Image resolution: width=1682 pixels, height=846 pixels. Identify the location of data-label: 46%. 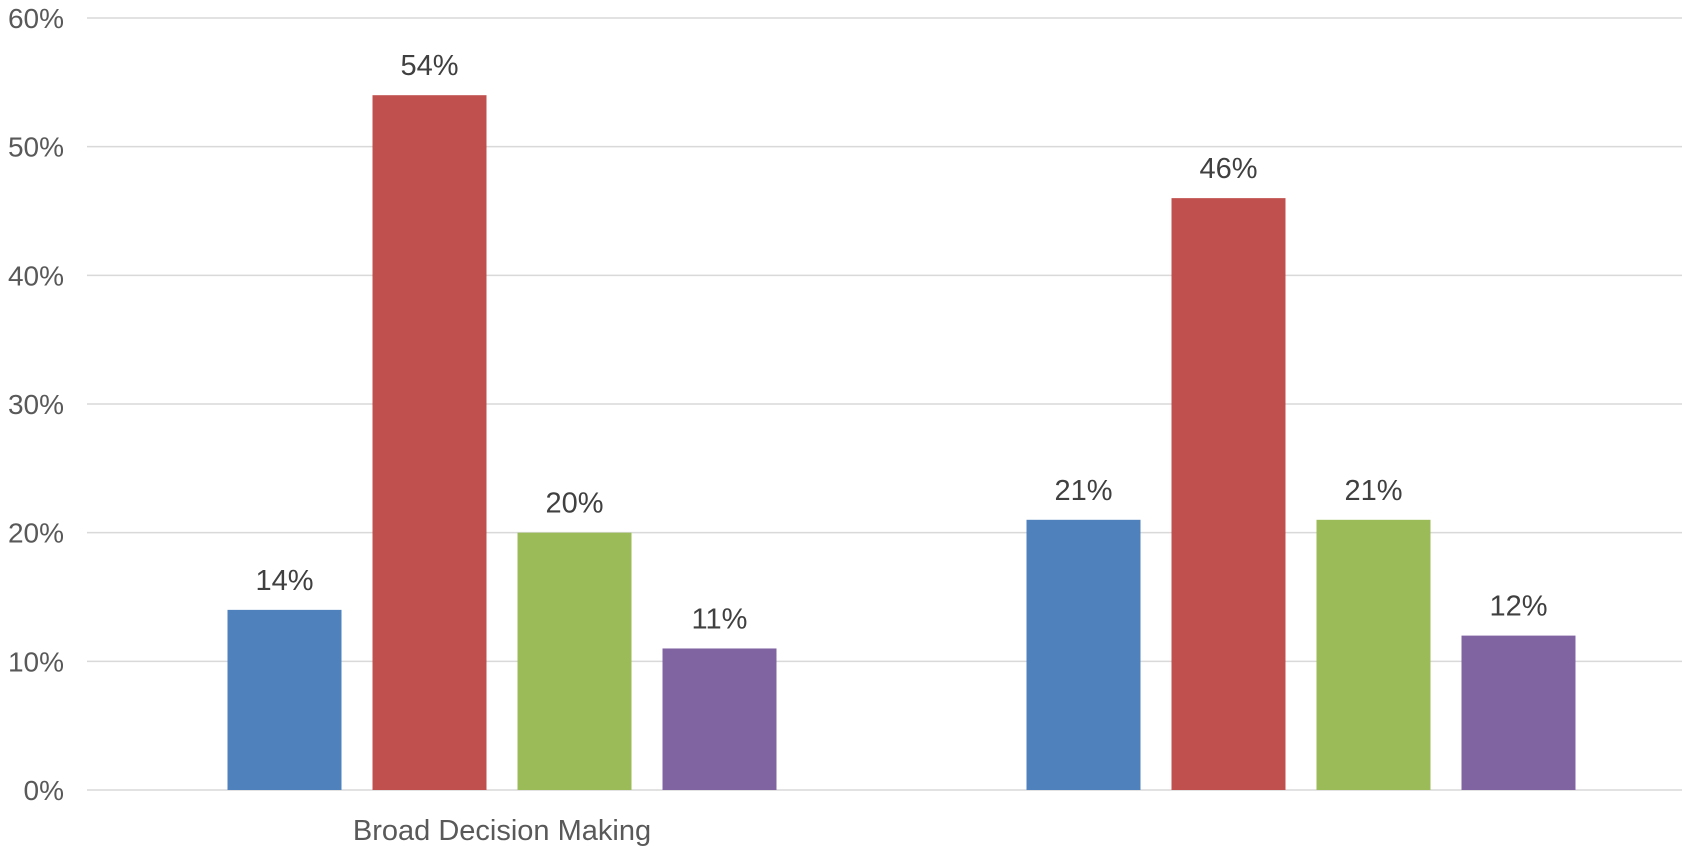
(1228, 169).